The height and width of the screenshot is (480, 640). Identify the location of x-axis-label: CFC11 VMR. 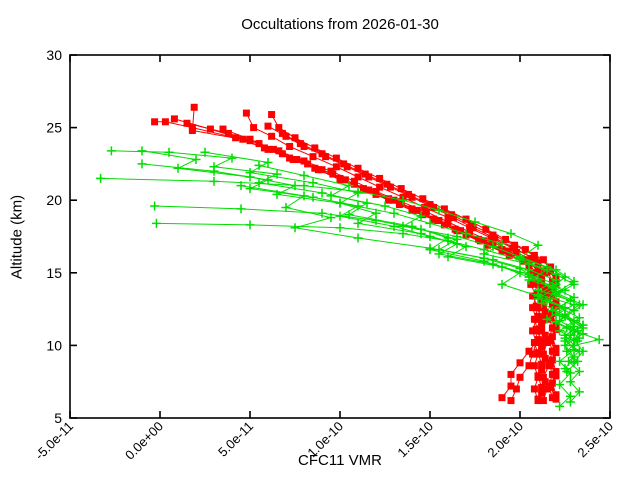
(340, 460).